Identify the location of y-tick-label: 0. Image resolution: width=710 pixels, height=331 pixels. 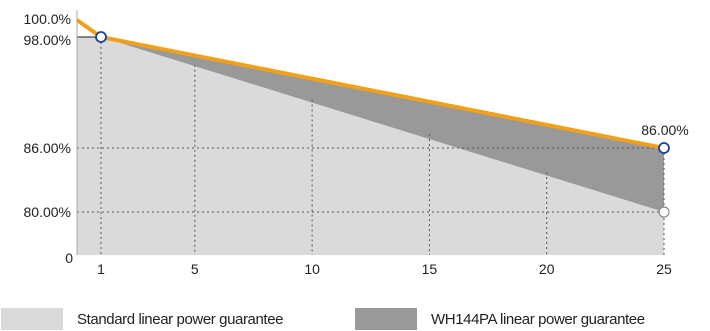
(69, 258).